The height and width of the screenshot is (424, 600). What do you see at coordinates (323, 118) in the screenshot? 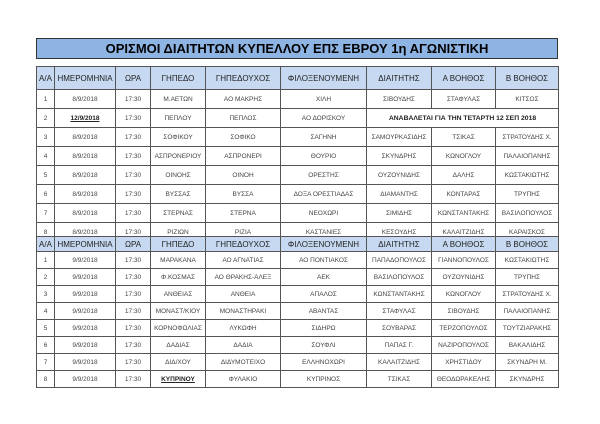
I see `cell-away-team: ΑΟ ΔΟΡΙΣΚΟΥ` at bounding box center [323, 118].